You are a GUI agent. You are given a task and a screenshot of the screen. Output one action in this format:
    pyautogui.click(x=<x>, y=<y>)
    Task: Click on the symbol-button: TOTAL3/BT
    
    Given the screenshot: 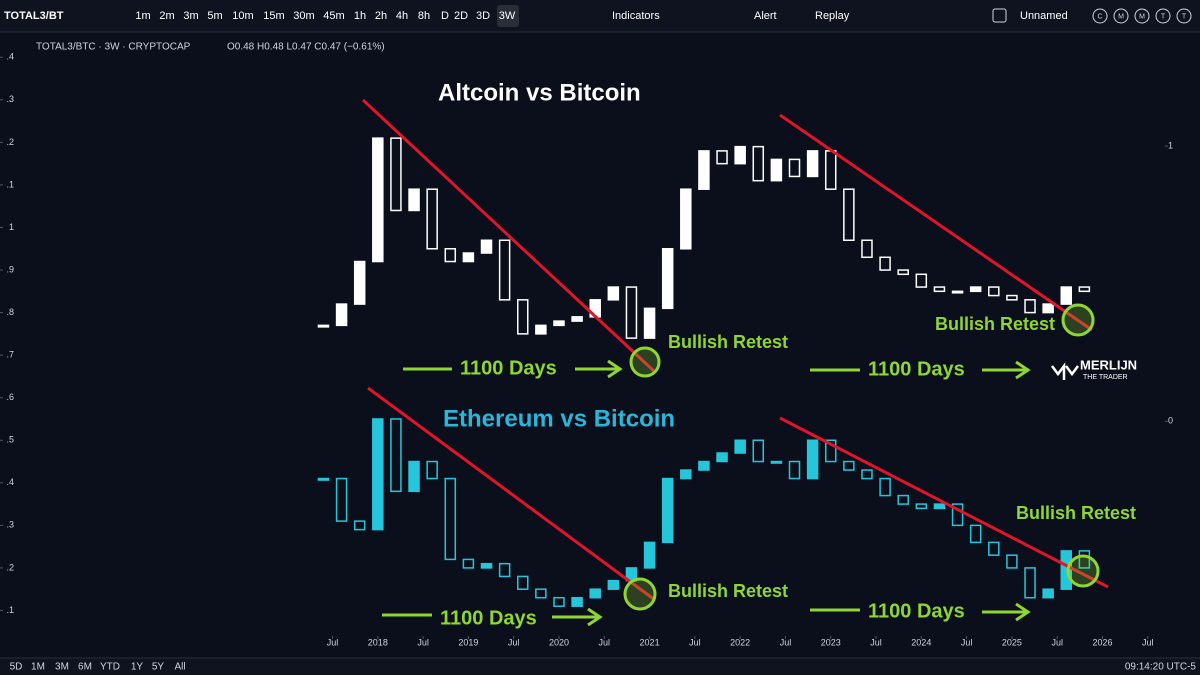 What is the action you would take?
    pyautogui.click(x=34, y=16)
    